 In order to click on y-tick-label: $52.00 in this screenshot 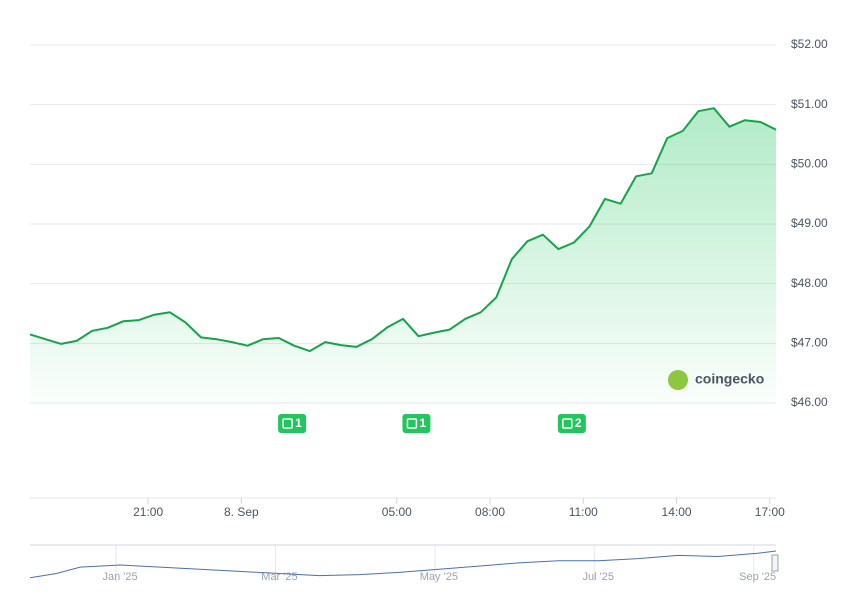, I will do `click(809, 44)`.